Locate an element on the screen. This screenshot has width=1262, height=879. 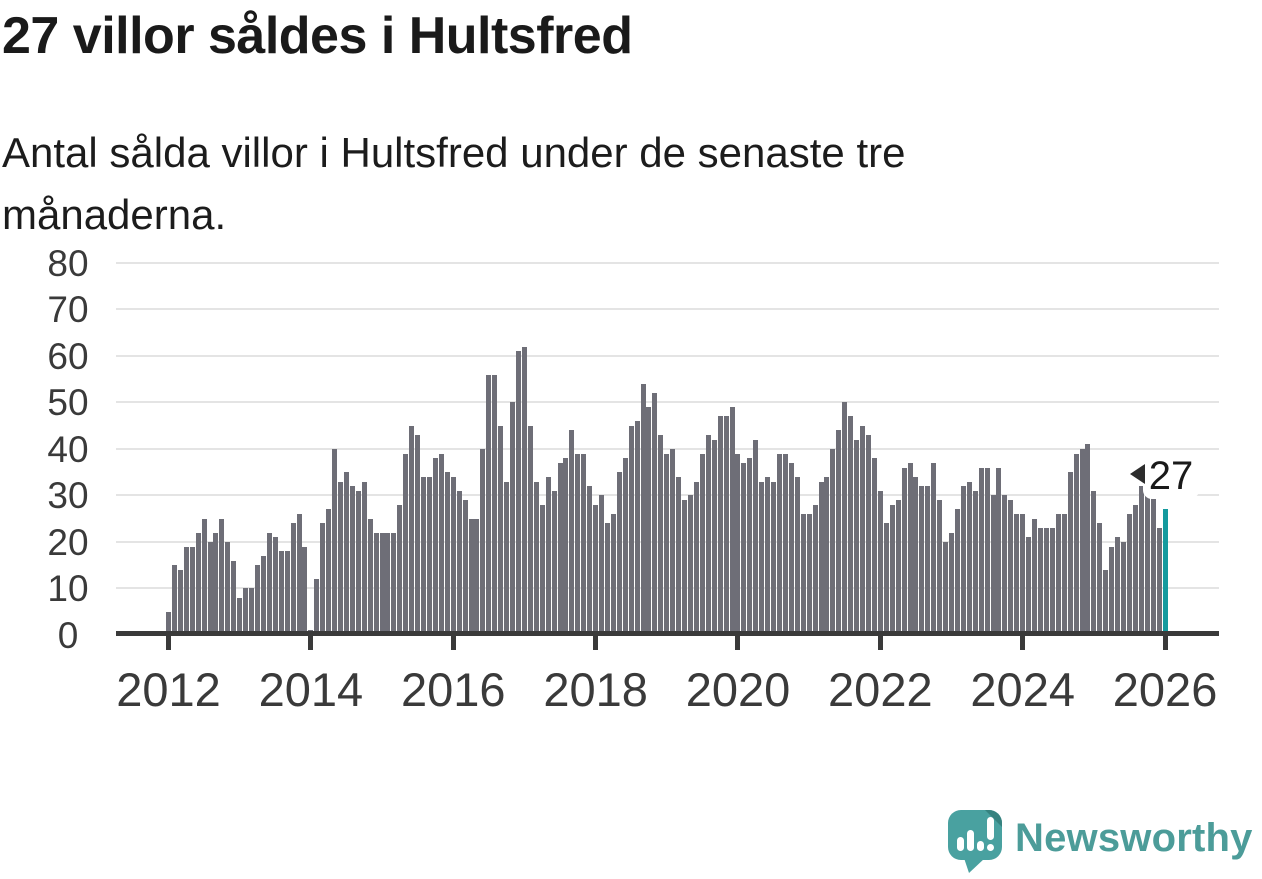
logo-tail is located at coordinates (974, 865).